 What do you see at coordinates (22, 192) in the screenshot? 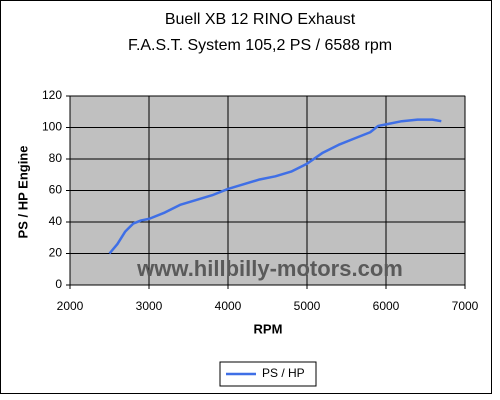
I see `y-axis-label: PS / HP Engine` at bounding box center [22, 192].